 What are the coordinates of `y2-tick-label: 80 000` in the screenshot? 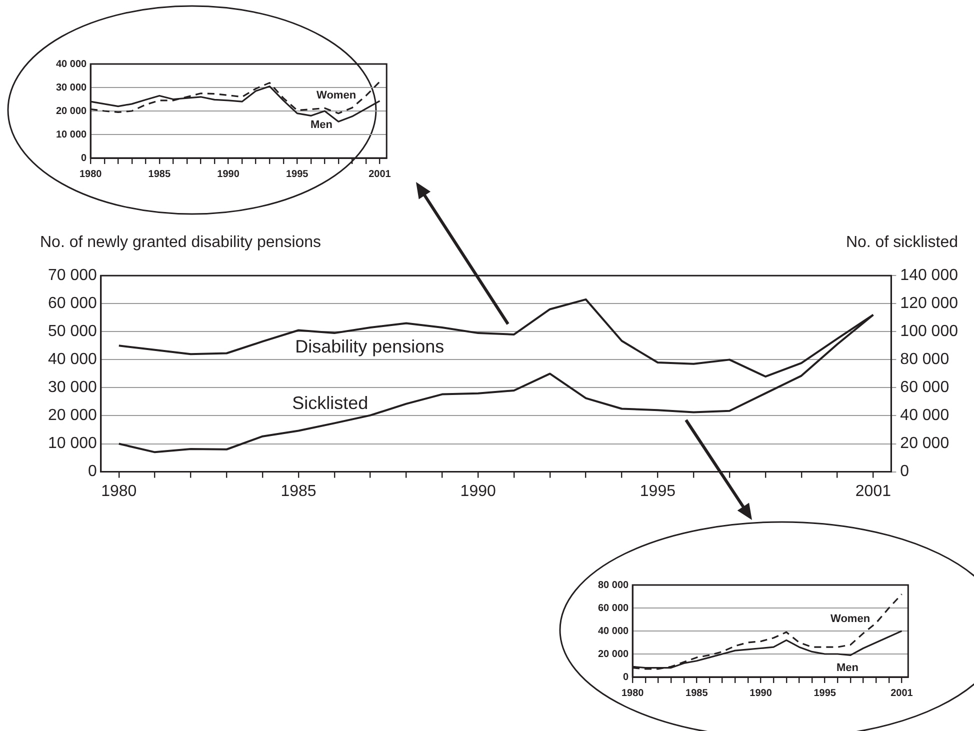 It's located at (925, 359).